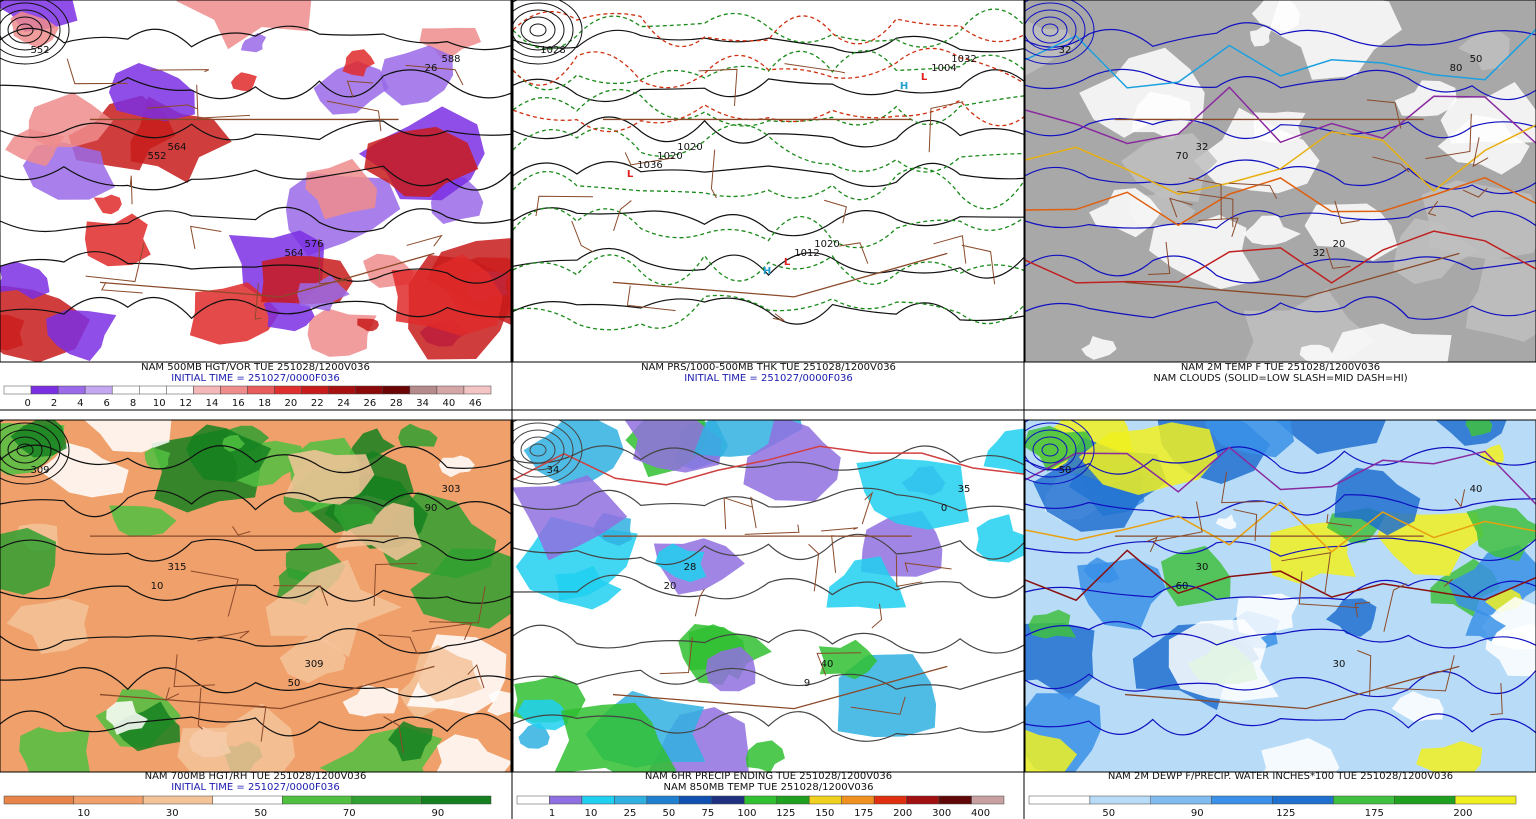  I want to click on colorbar-label: 75, so click(708, 813).